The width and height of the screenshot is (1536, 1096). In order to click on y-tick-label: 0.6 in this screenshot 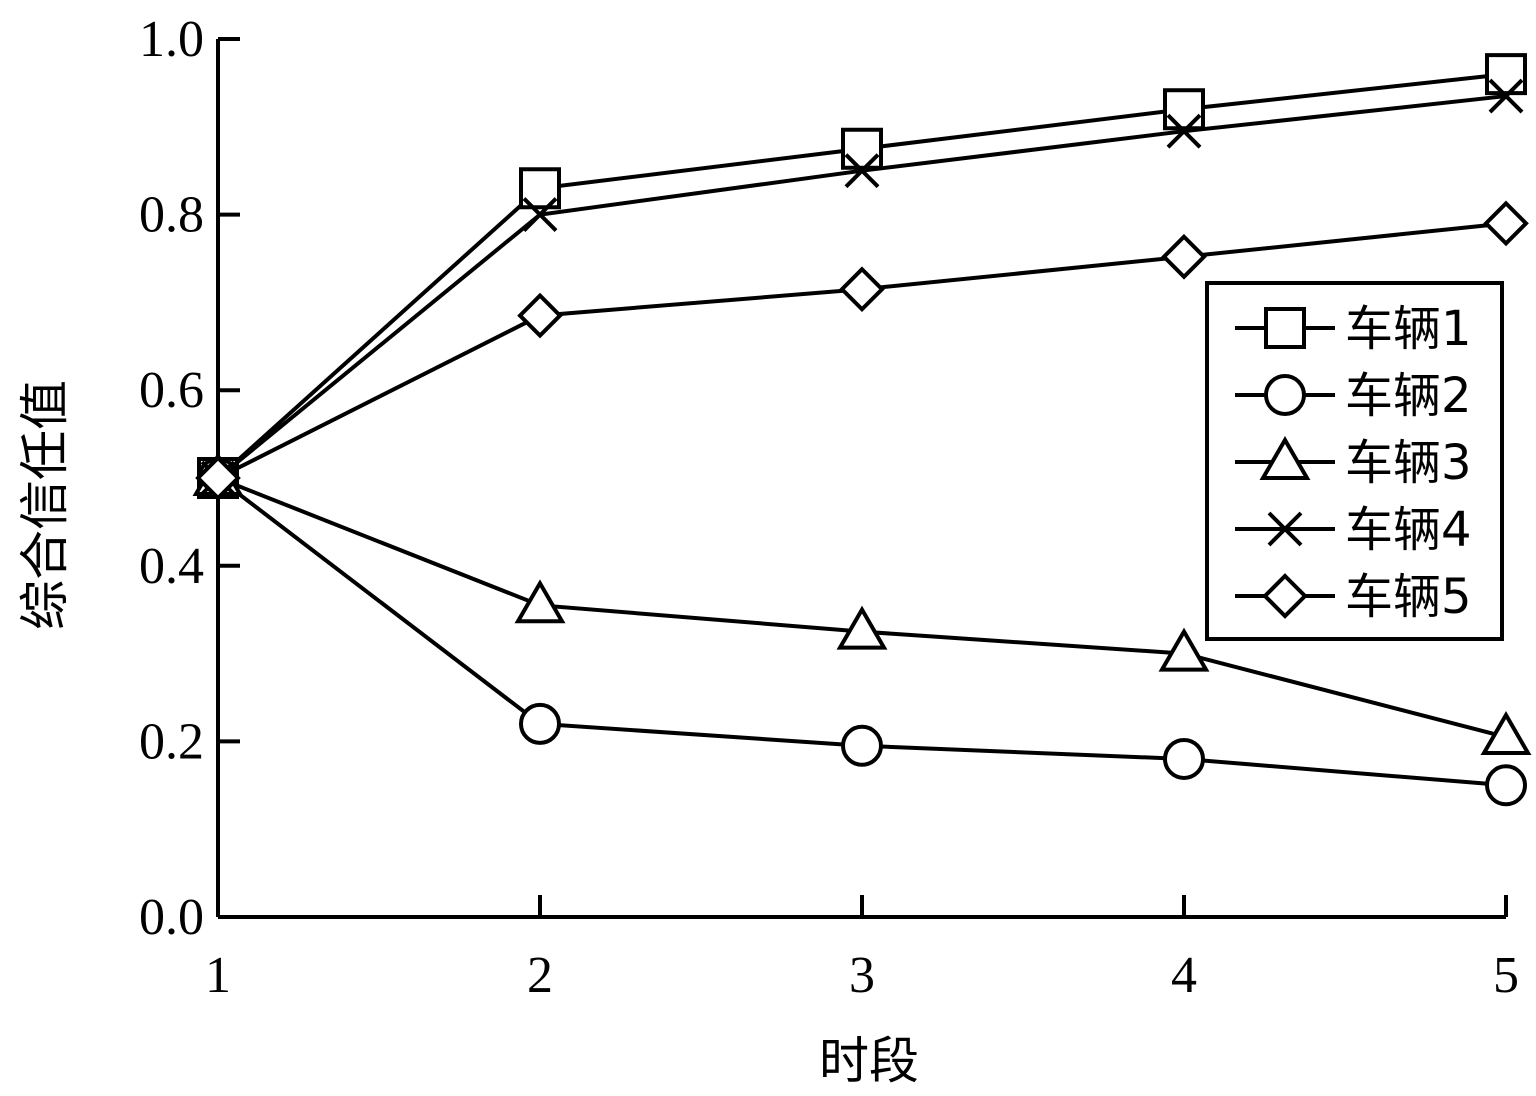, I will do `click(171, 390)`.